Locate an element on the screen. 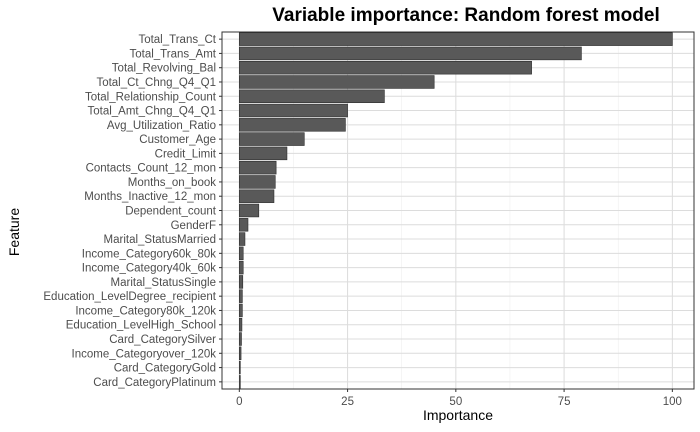  y-tick-label: Income_Category40k_60k is located at coordinates (149, 269).